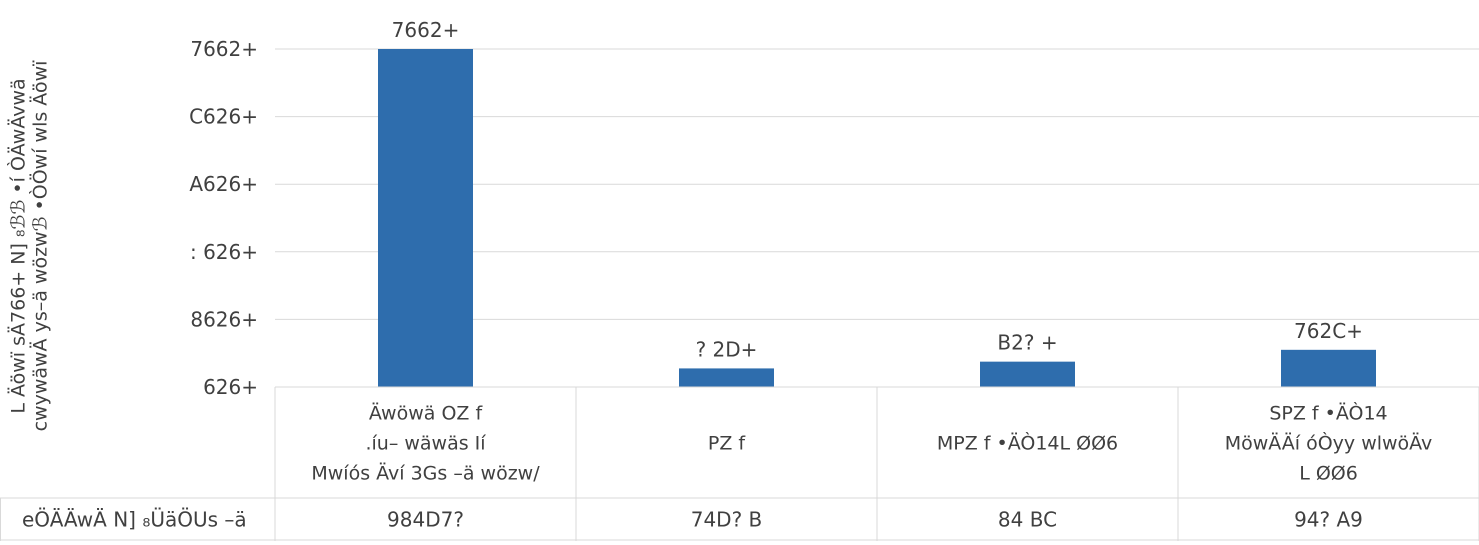 The height and width of the screenshot is (545, 1479). Describe the element at coordinates (1328, 413) in the screenshot. I see `category-label: SPZ f •ÄÒ14` at that location.